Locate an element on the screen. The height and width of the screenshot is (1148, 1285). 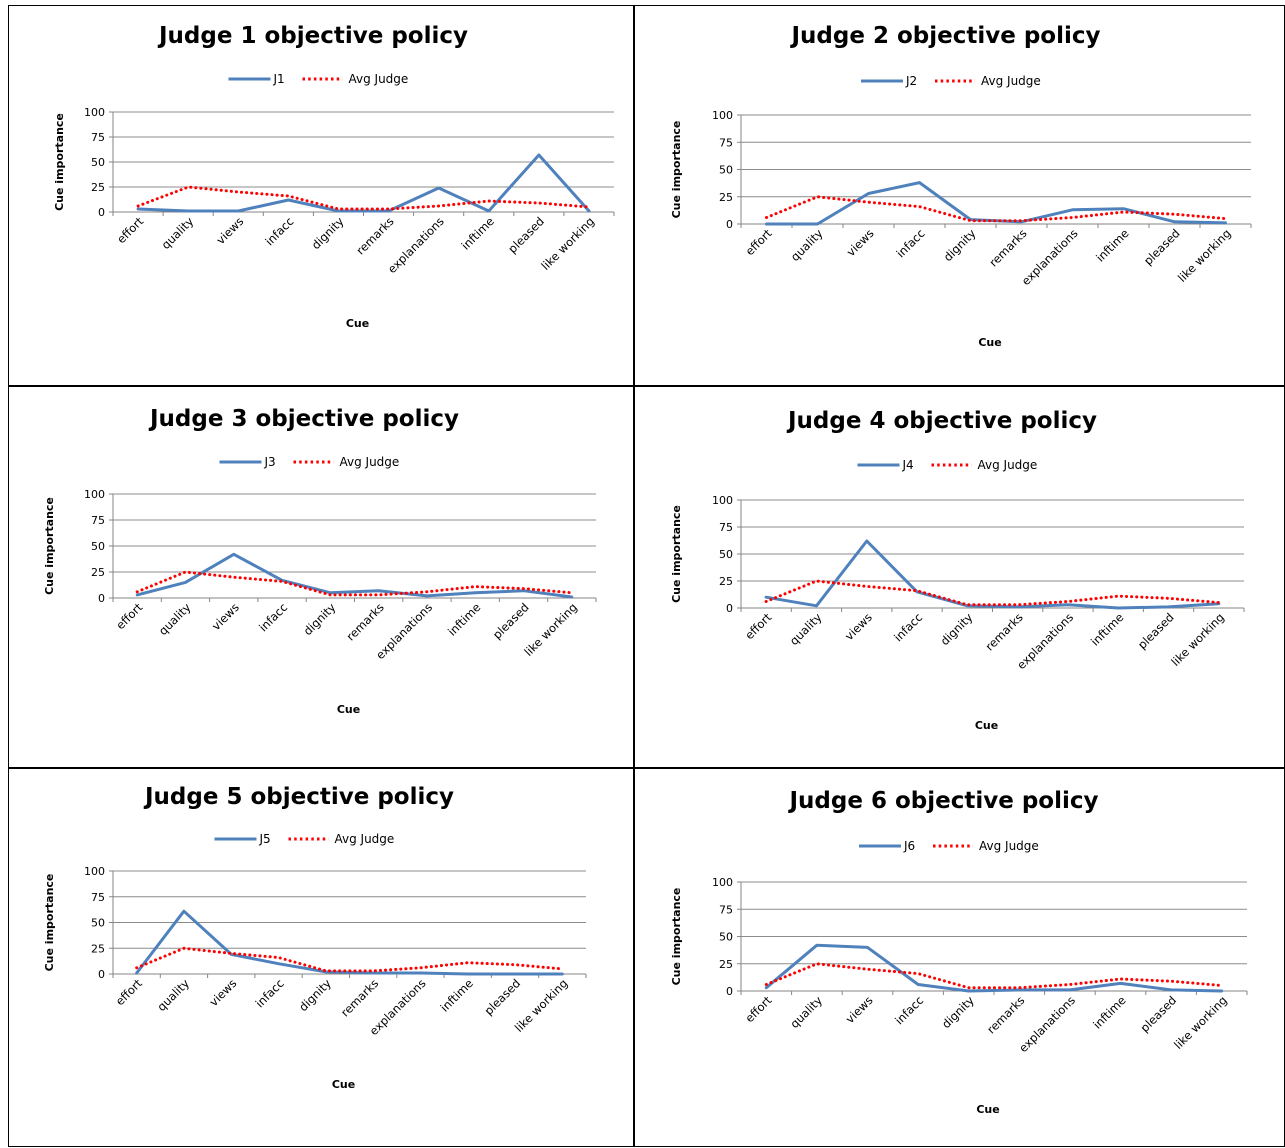
legend-label: J5 is located at coordinates (265, 839).